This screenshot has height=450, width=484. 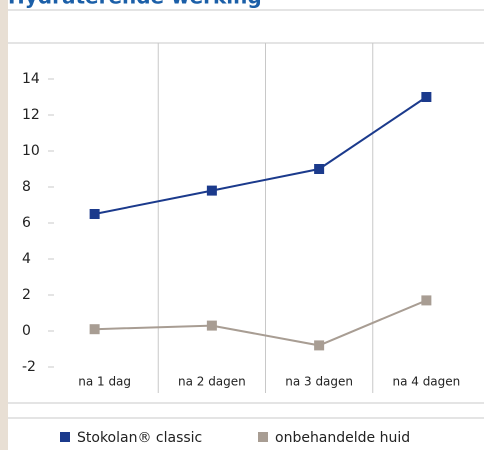 What do you see at coordinates (104, 382) in the screenshot?
I see `x-tick-label: na 1 dag` at bounding box center [104, 382].